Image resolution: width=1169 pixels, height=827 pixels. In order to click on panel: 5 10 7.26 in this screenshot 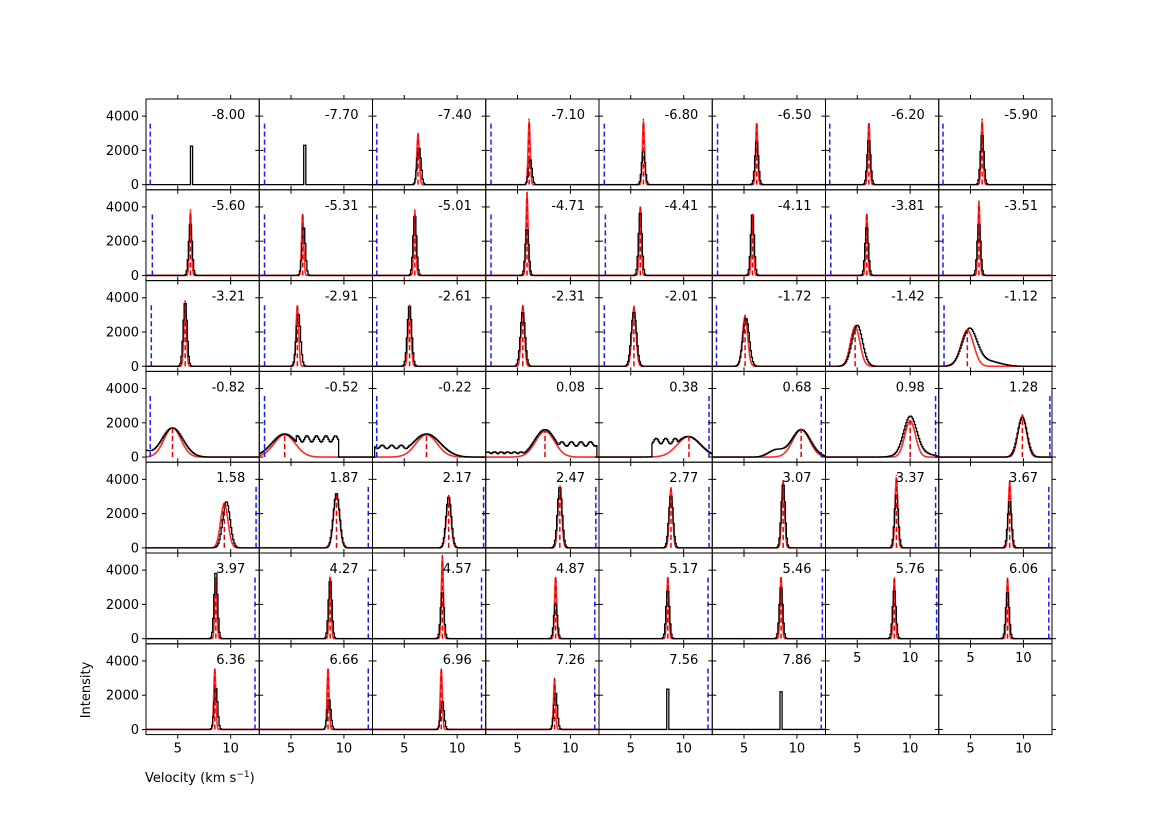, I will do `click(542, 698)`.